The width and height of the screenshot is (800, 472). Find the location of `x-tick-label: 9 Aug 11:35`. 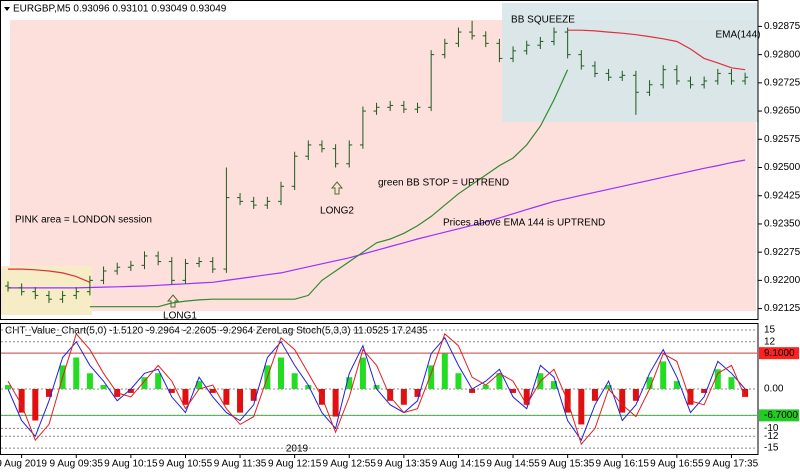

x-tick-label: 9 Aug 11:35 is located at coordinates (240, 464).